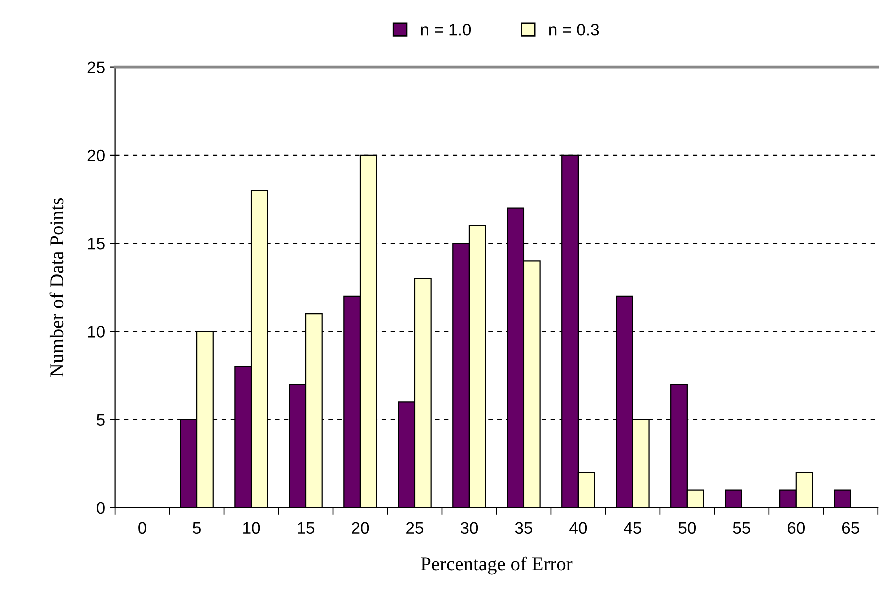  I want to click on x-tick-label: 0, so click(142, 528).